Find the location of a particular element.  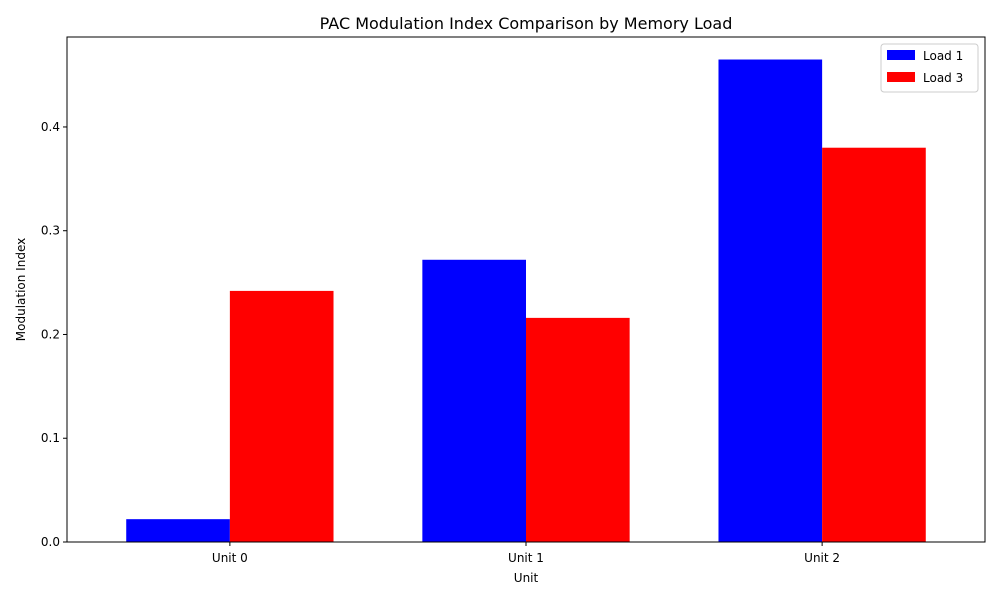

x-tick-label: Unit 0 is located at coordinates (230, 558).